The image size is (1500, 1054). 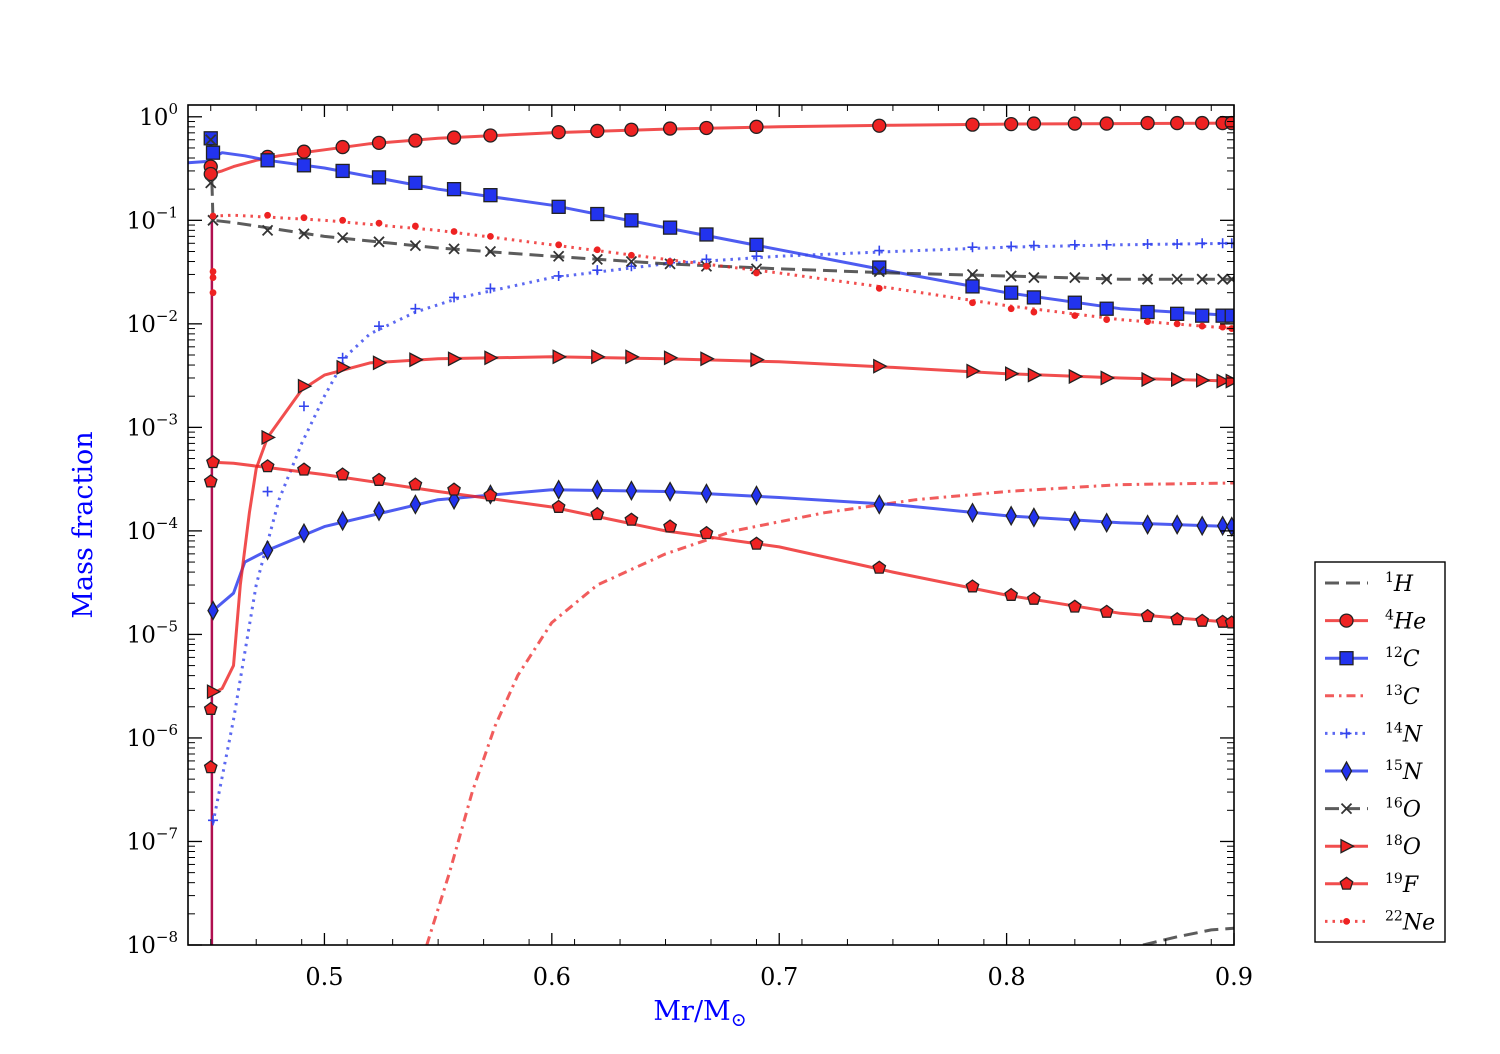 What do you see at coordinates (1346, 733) in the screenshot?
I see `legend-14n-marker` at bounding box center [1346, 733].